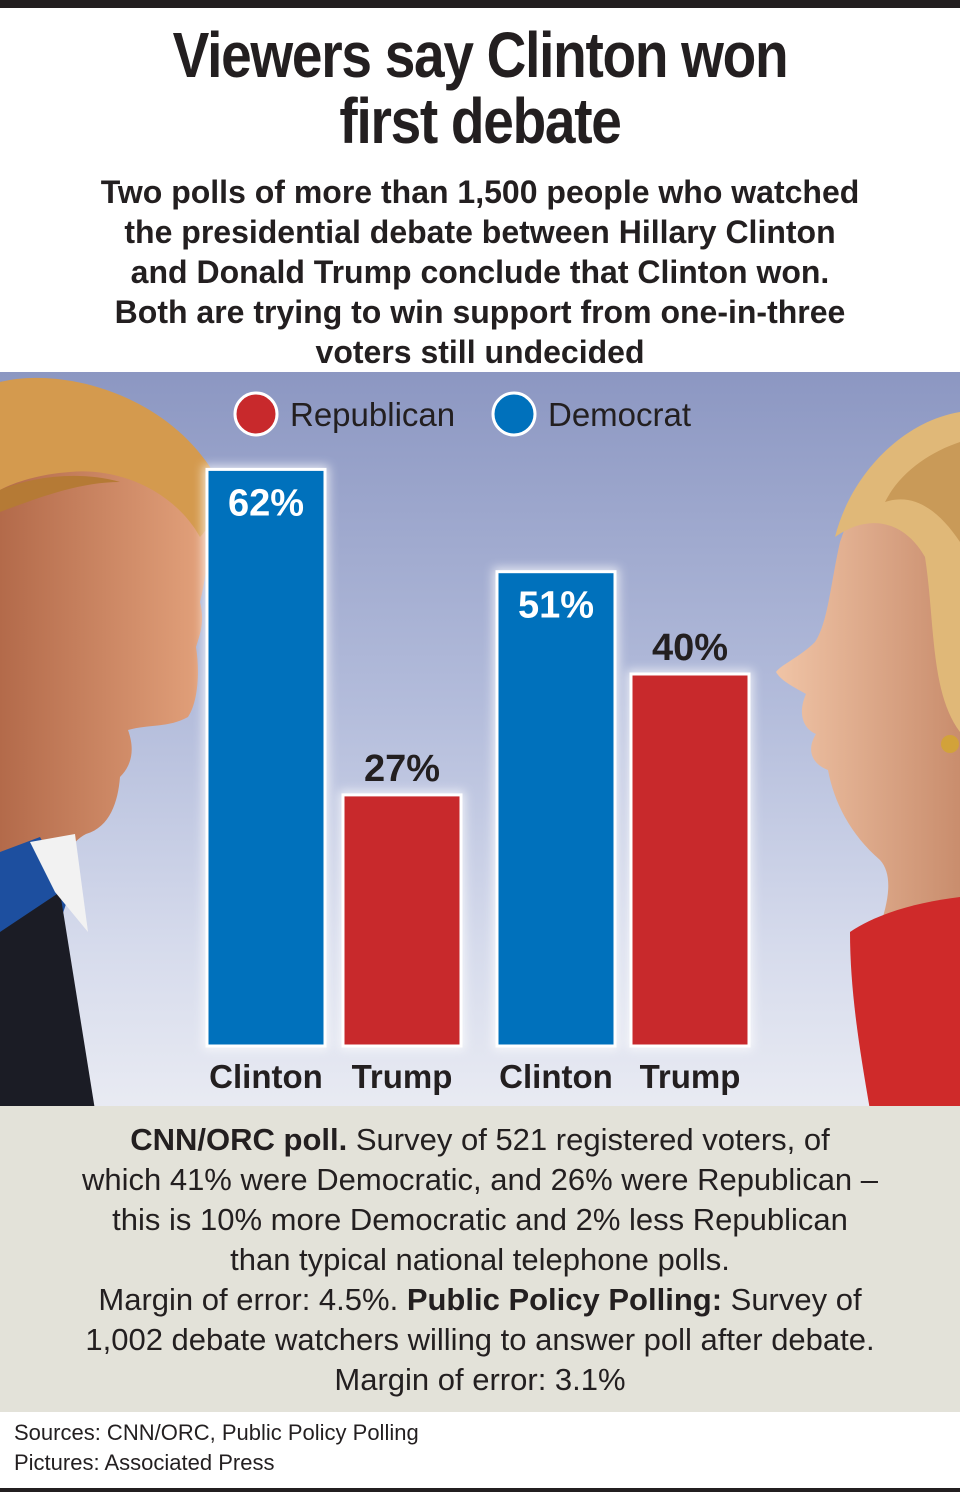 Image resolution: width=960 pixels, height=1498 pixels. What do you see at coordinates (462, 414) in the screenshot?
I see `legend: Republican Democrat` at bounding box center [462, 414].